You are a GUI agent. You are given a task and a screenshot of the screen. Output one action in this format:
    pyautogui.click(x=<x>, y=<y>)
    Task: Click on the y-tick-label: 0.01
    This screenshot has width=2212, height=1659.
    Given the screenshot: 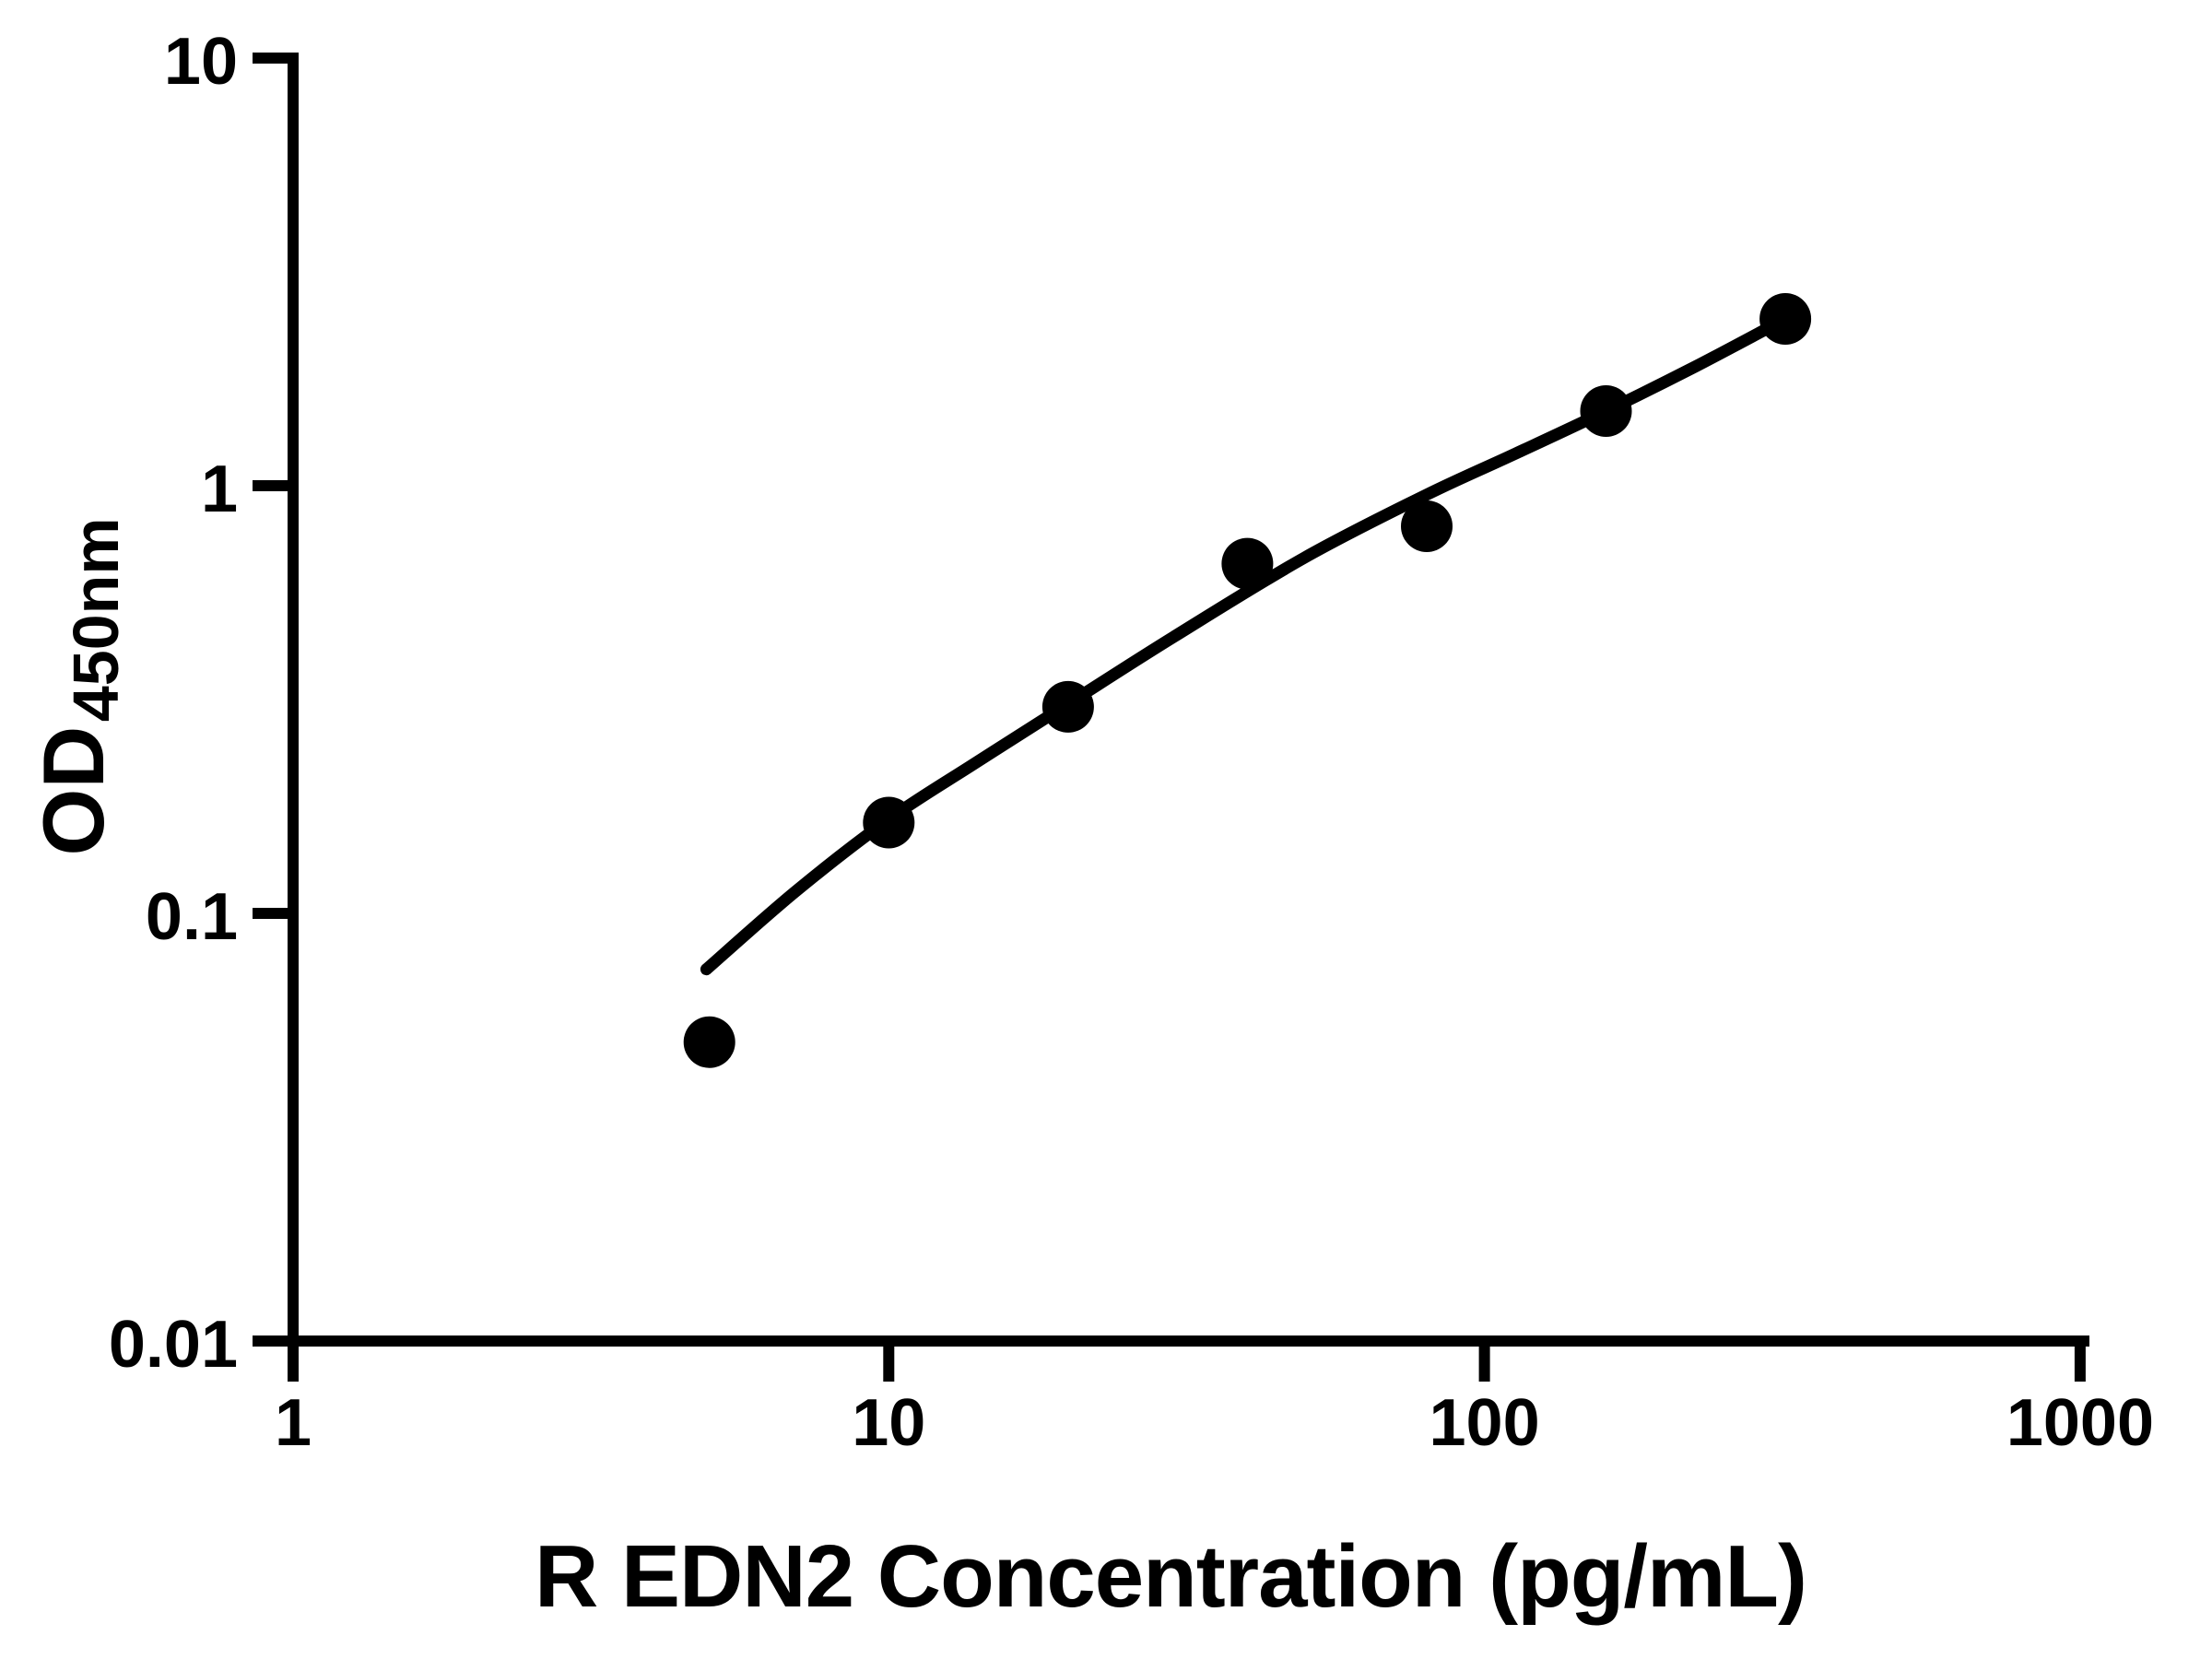 What is the action you would take?
    pyautogui.click(x=173, y=1345)
    